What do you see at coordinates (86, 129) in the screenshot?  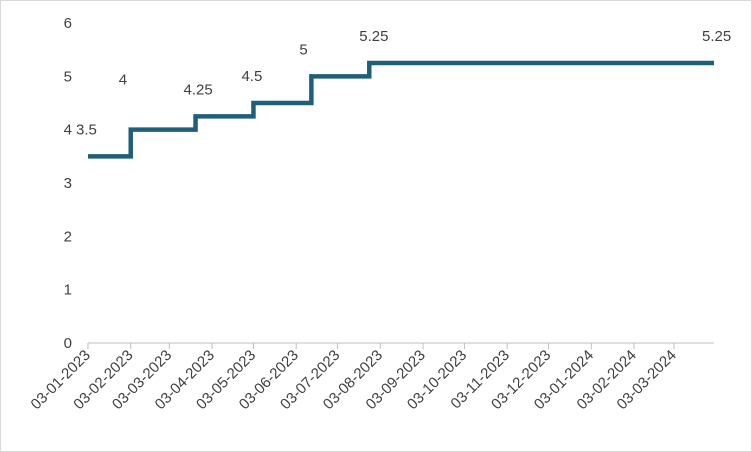 I see `data-label: 3.5` at bounding box center [86, 129].